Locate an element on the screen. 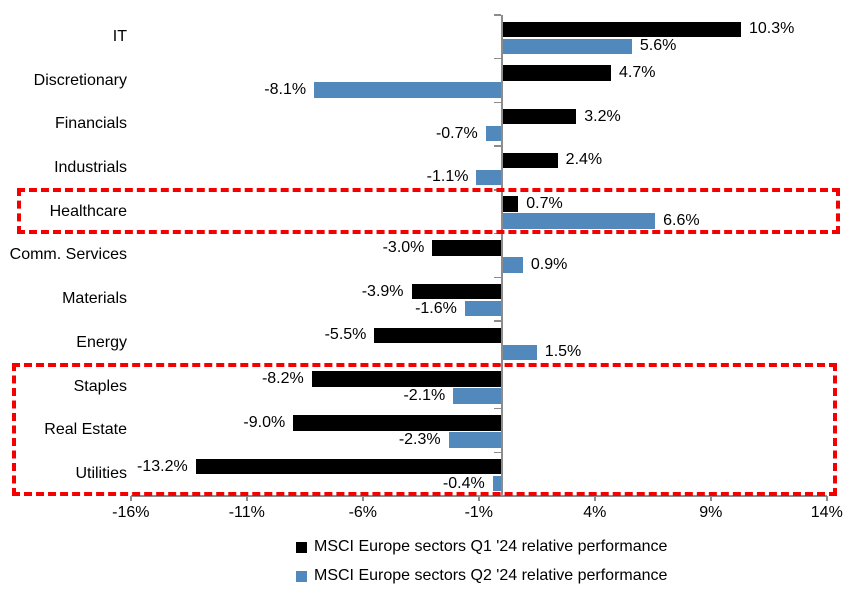 This screenshot has width=852, height=601. bar-series1-financials is located at coordinates (539, 116).